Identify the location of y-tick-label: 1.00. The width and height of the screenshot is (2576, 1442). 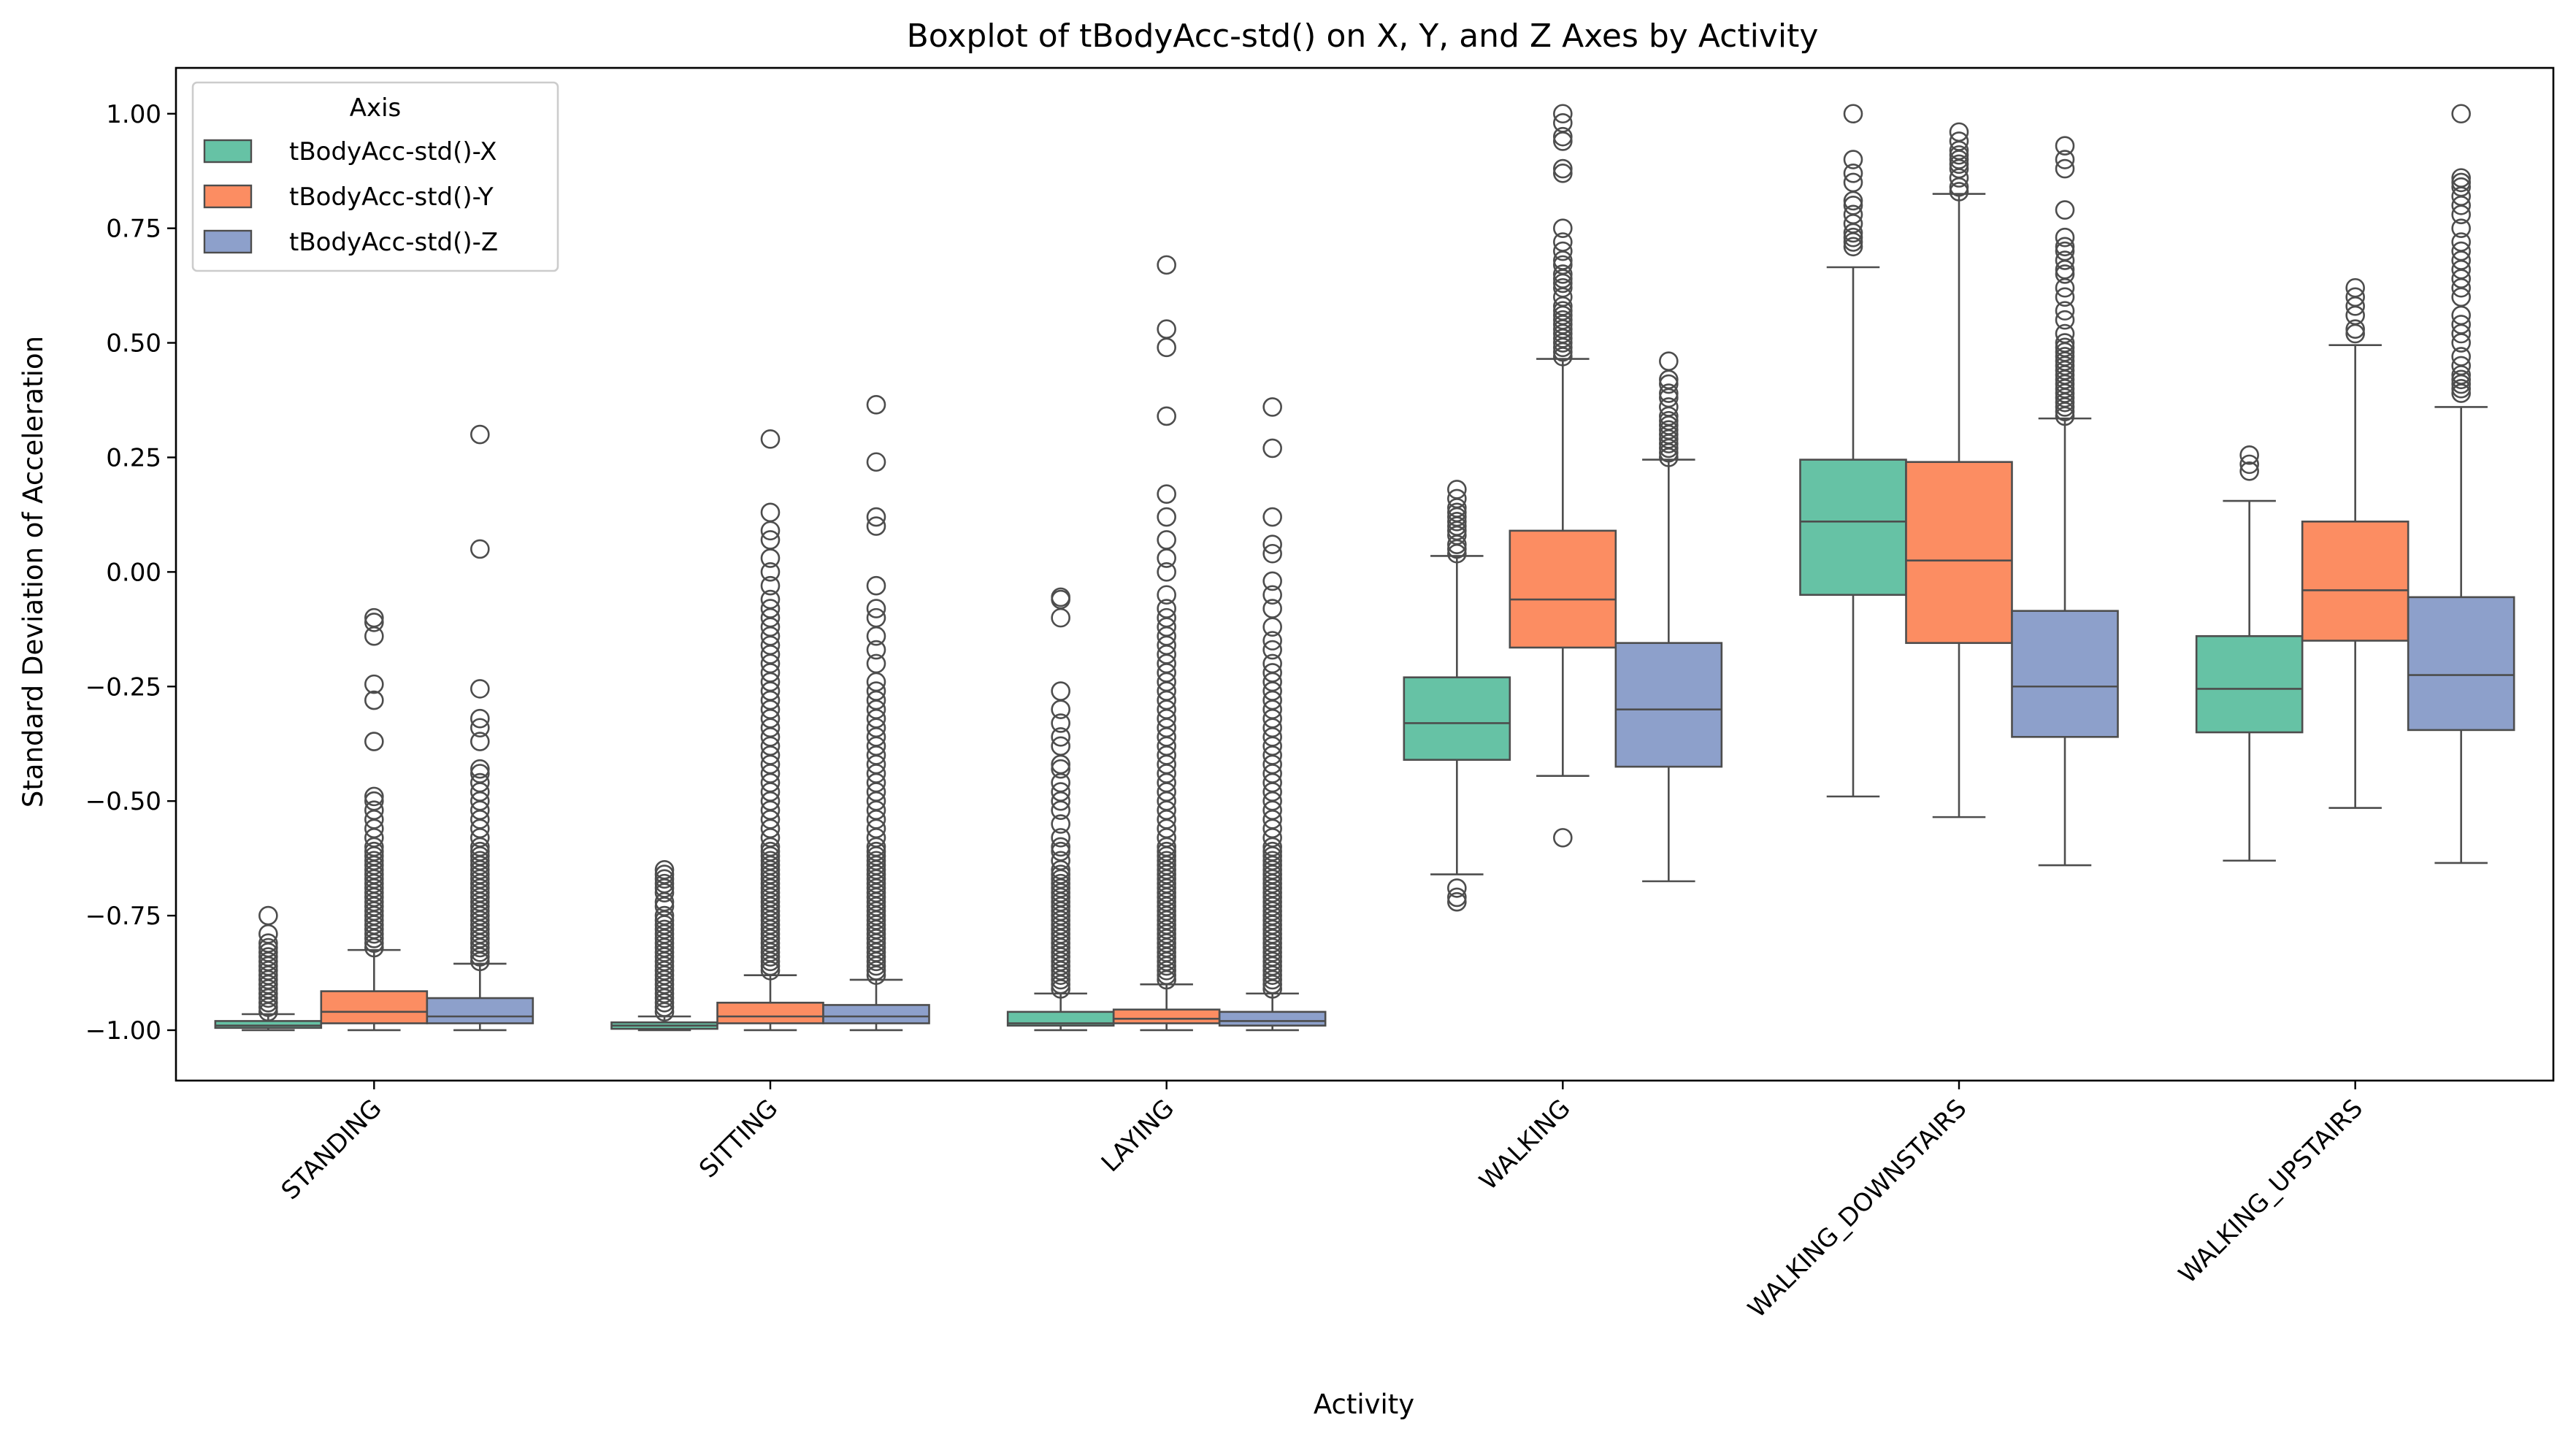
(133, 114).